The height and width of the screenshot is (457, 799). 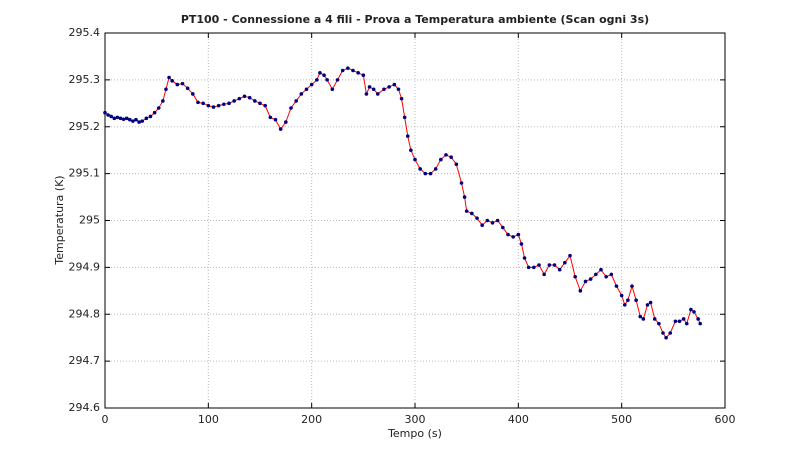 I want to click on x-axis-label: Tempo (s), so click(x=414, y=433).